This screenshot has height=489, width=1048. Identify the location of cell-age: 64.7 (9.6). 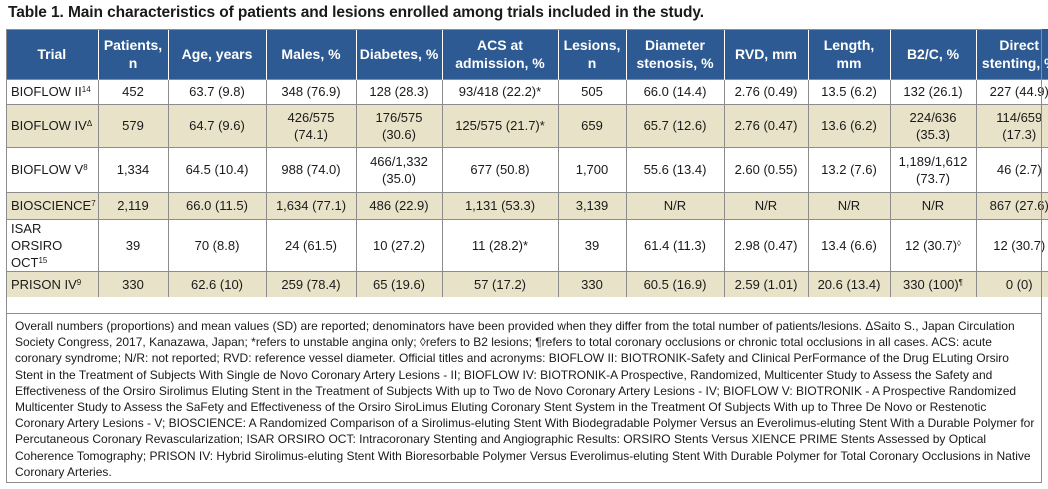
(217, 125).